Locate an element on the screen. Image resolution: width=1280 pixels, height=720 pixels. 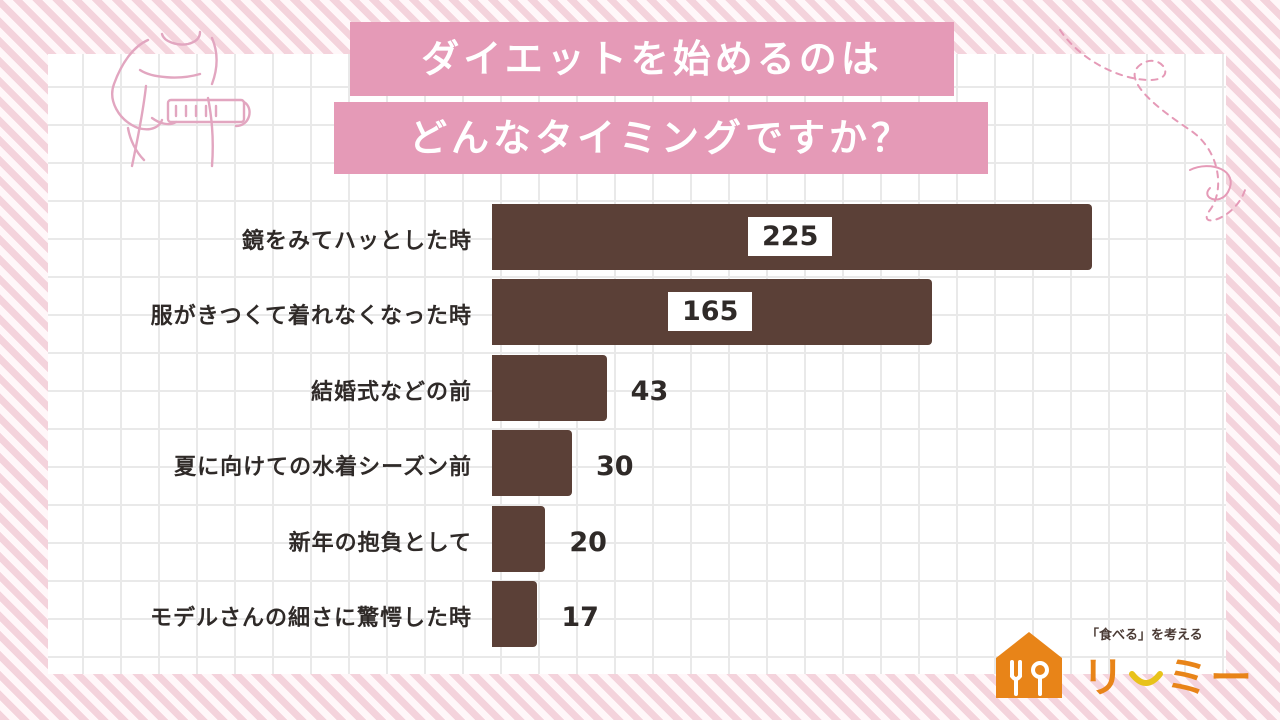
logo-wordmark: リミー is located at coordinates (1168, 674).